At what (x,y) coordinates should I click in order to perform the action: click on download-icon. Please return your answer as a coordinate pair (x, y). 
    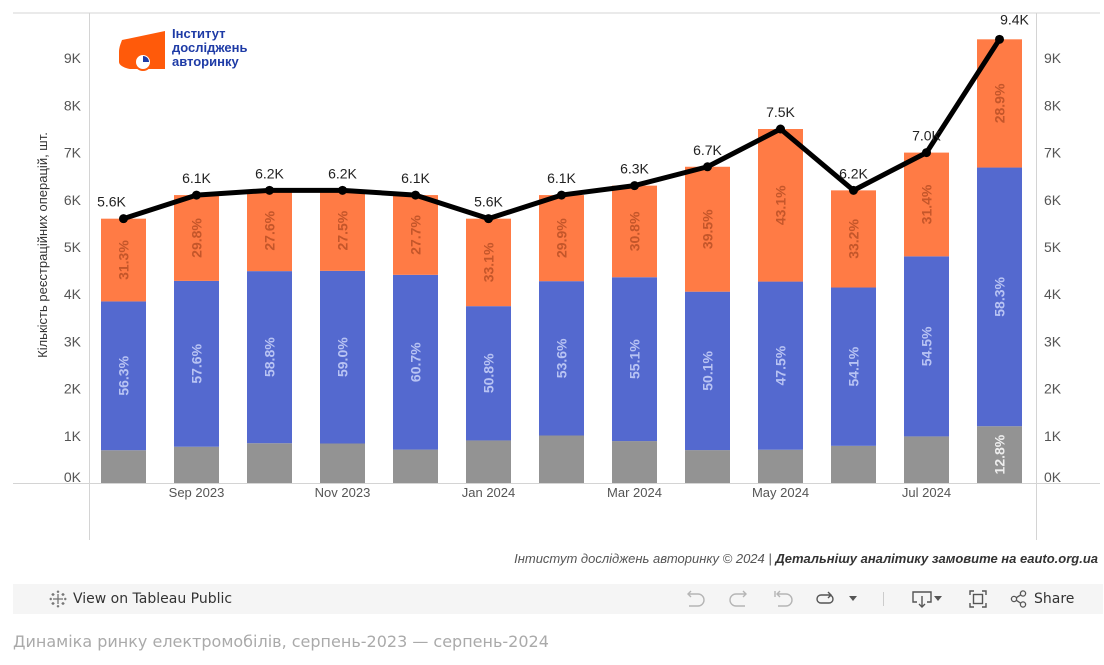
    Looking at the image, I should click on (927, 599).